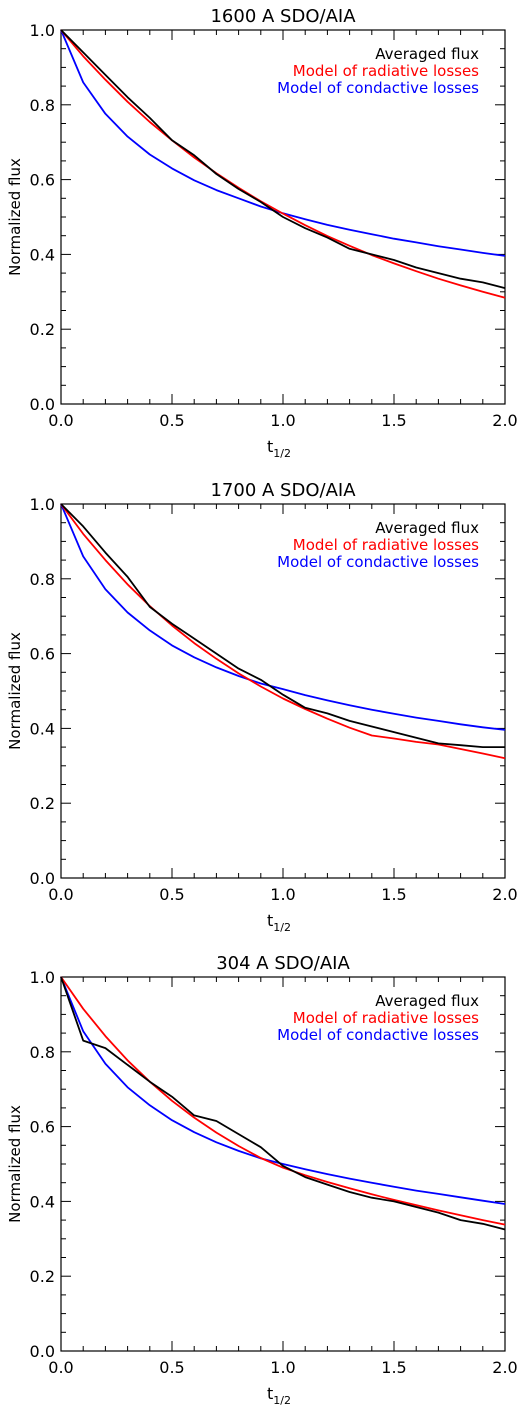 This screenshot has height=1419, width=520. What do you see at coordinates (283, 490) in the screenshot?
I see `chart-title: 1700 A SDO/AIA` at bounding box center [283, 490].